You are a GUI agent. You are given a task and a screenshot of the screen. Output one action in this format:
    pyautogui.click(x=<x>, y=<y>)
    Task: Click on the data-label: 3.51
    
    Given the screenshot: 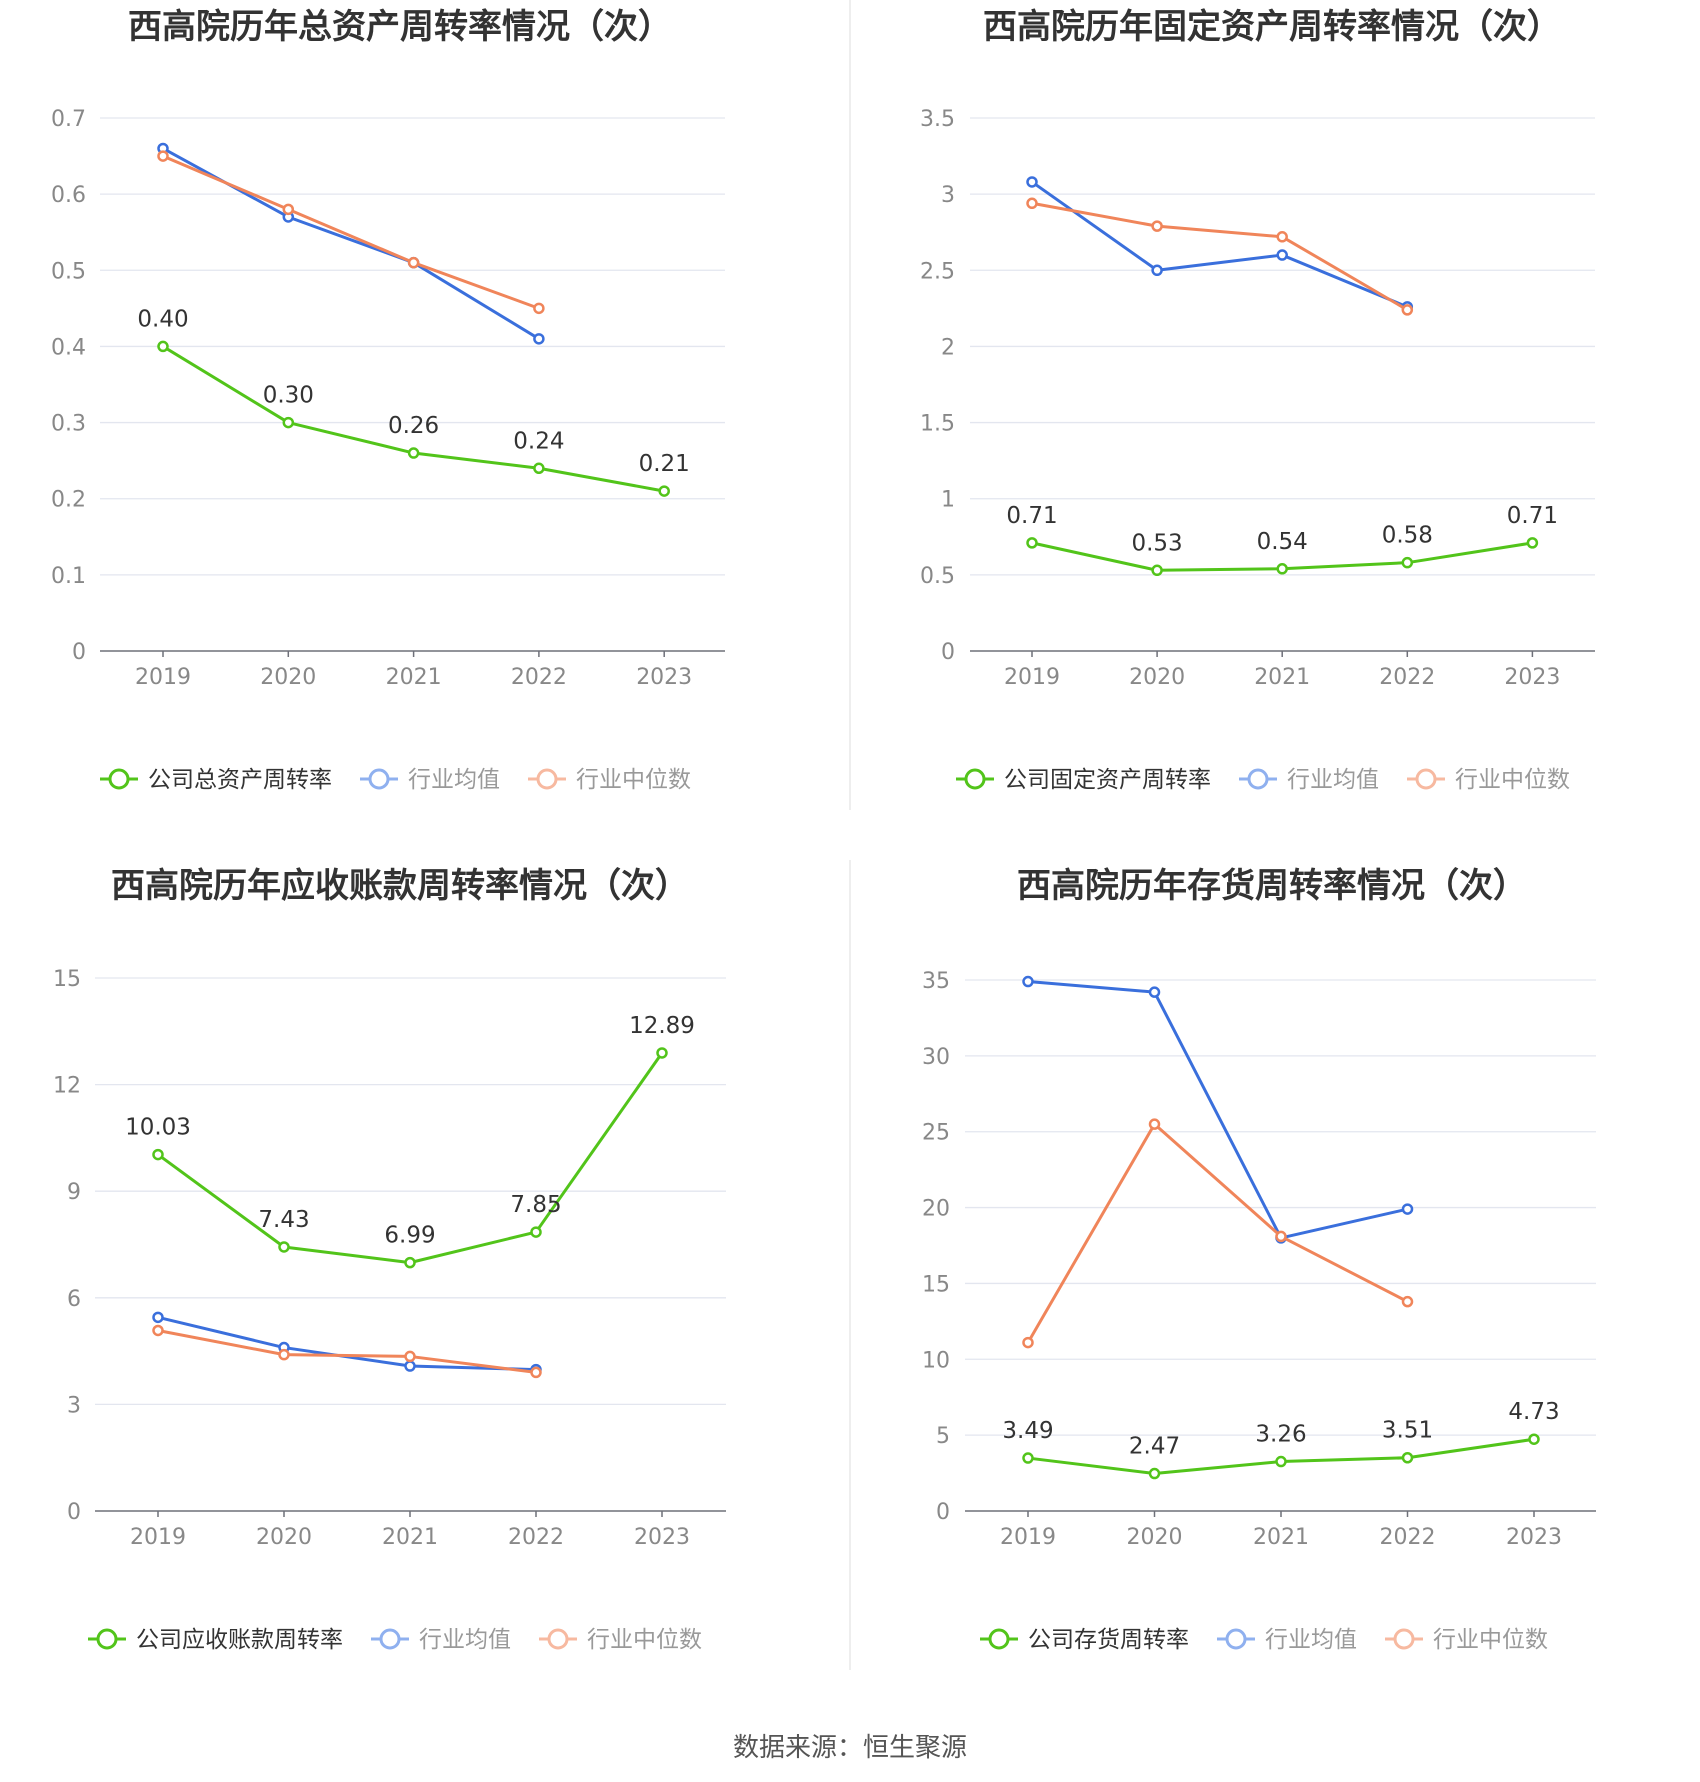 What is the action you would take?
    pyautogui.click(x=1407, y=1431)
    